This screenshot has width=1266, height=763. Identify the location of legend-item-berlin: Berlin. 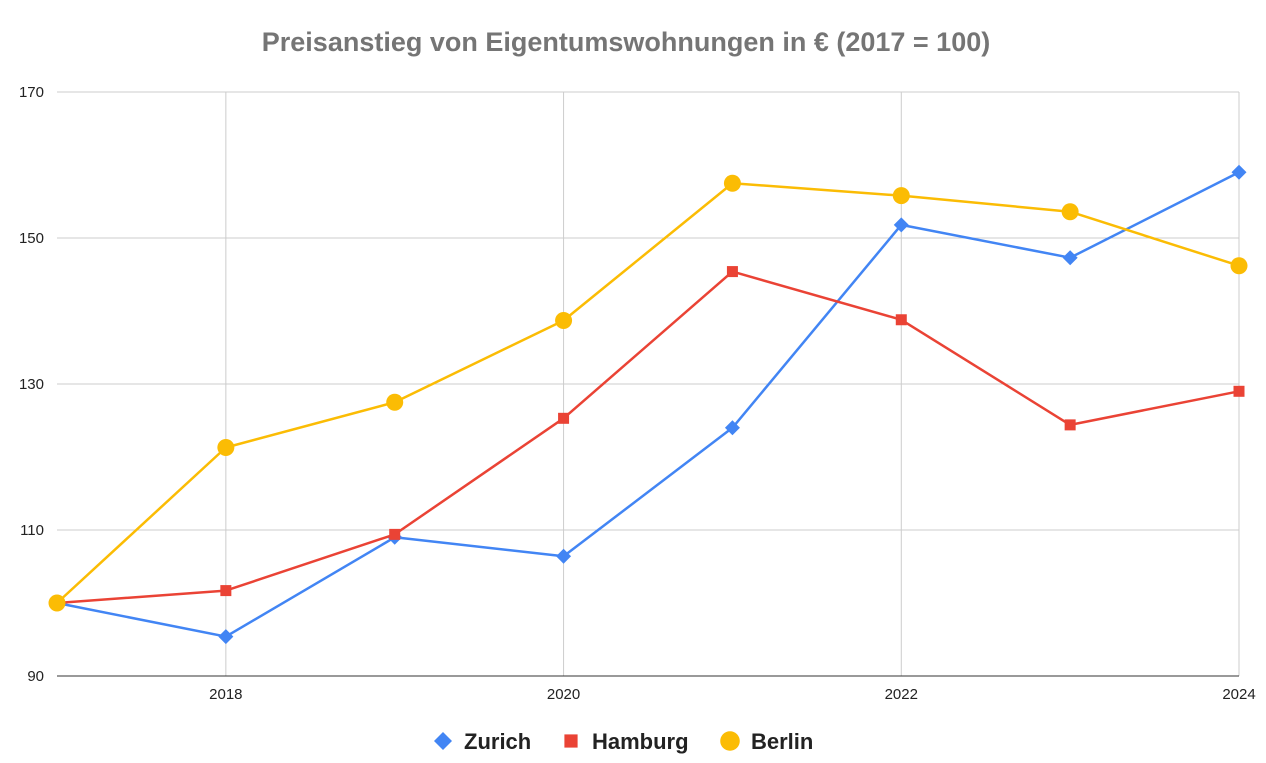
(766, 741).